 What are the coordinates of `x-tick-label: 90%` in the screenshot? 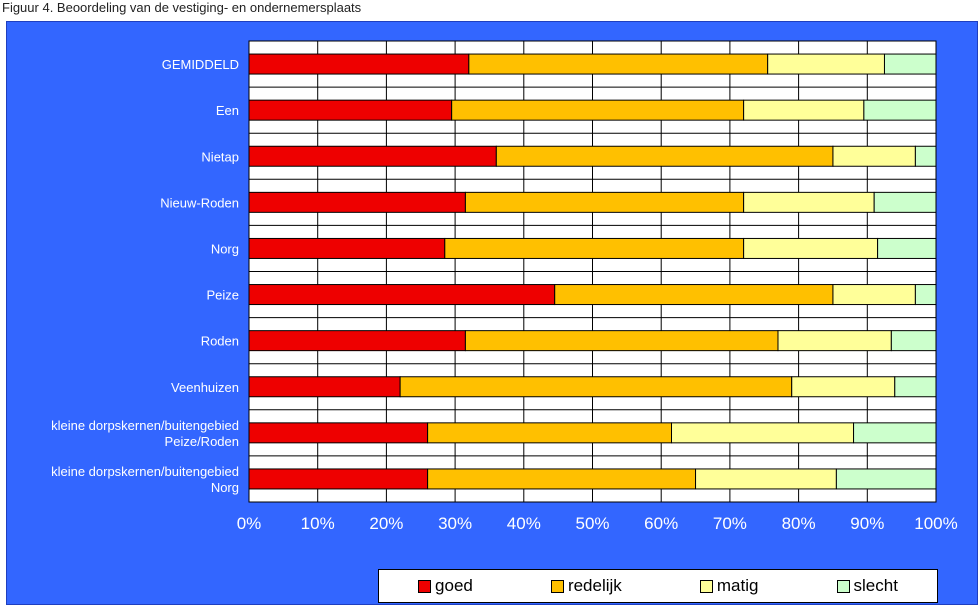 It's located at (867, 523).